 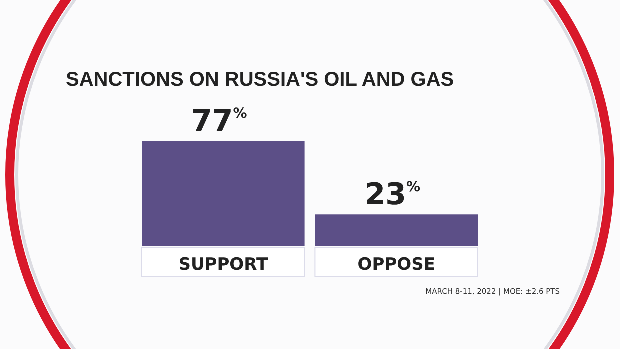 What do you see at coordinates (392, 195) in the screenshot?
I see `data-label: 23$^{%}$` at bounding box center [392, 195].